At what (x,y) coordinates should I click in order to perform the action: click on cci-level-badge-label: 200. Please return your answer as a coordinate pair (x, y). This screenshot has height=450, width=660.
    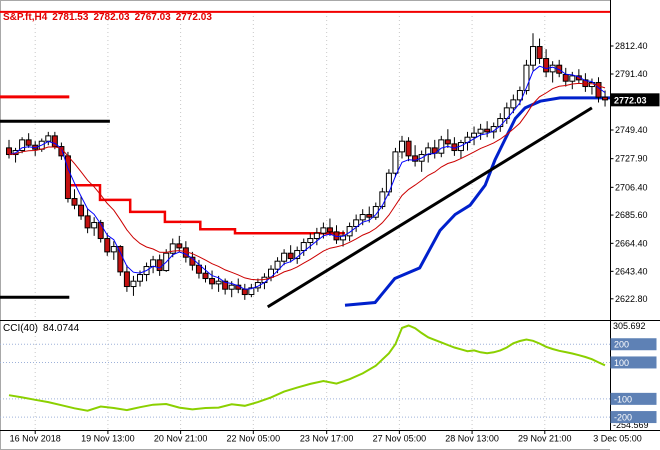
    Looking at the image, I should click on (621, 345).